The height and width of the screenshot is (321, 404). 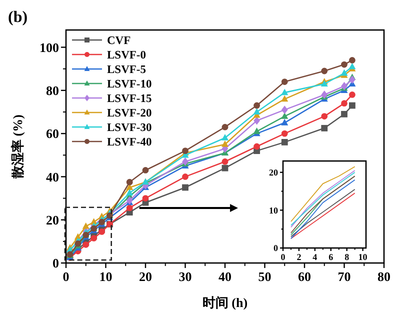 What do you see at coordinates (52, 90) in the screenshot?
I see `y-tick-label: 80` at bounding box center [52, 90].